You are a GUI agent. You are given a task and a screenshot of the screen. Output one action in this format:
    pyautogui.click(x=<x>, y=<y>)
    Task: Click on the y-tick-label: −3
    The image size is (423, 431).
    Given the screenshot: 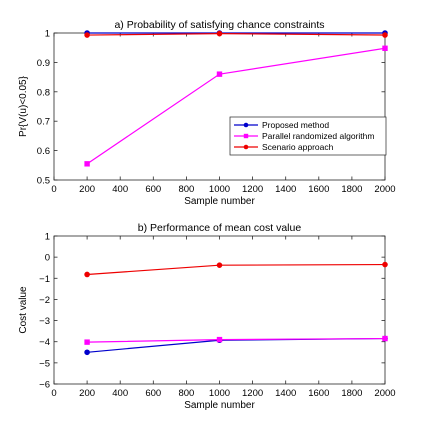 What is the action you would take?
    pyautogui.click(x=44, y=321)
    